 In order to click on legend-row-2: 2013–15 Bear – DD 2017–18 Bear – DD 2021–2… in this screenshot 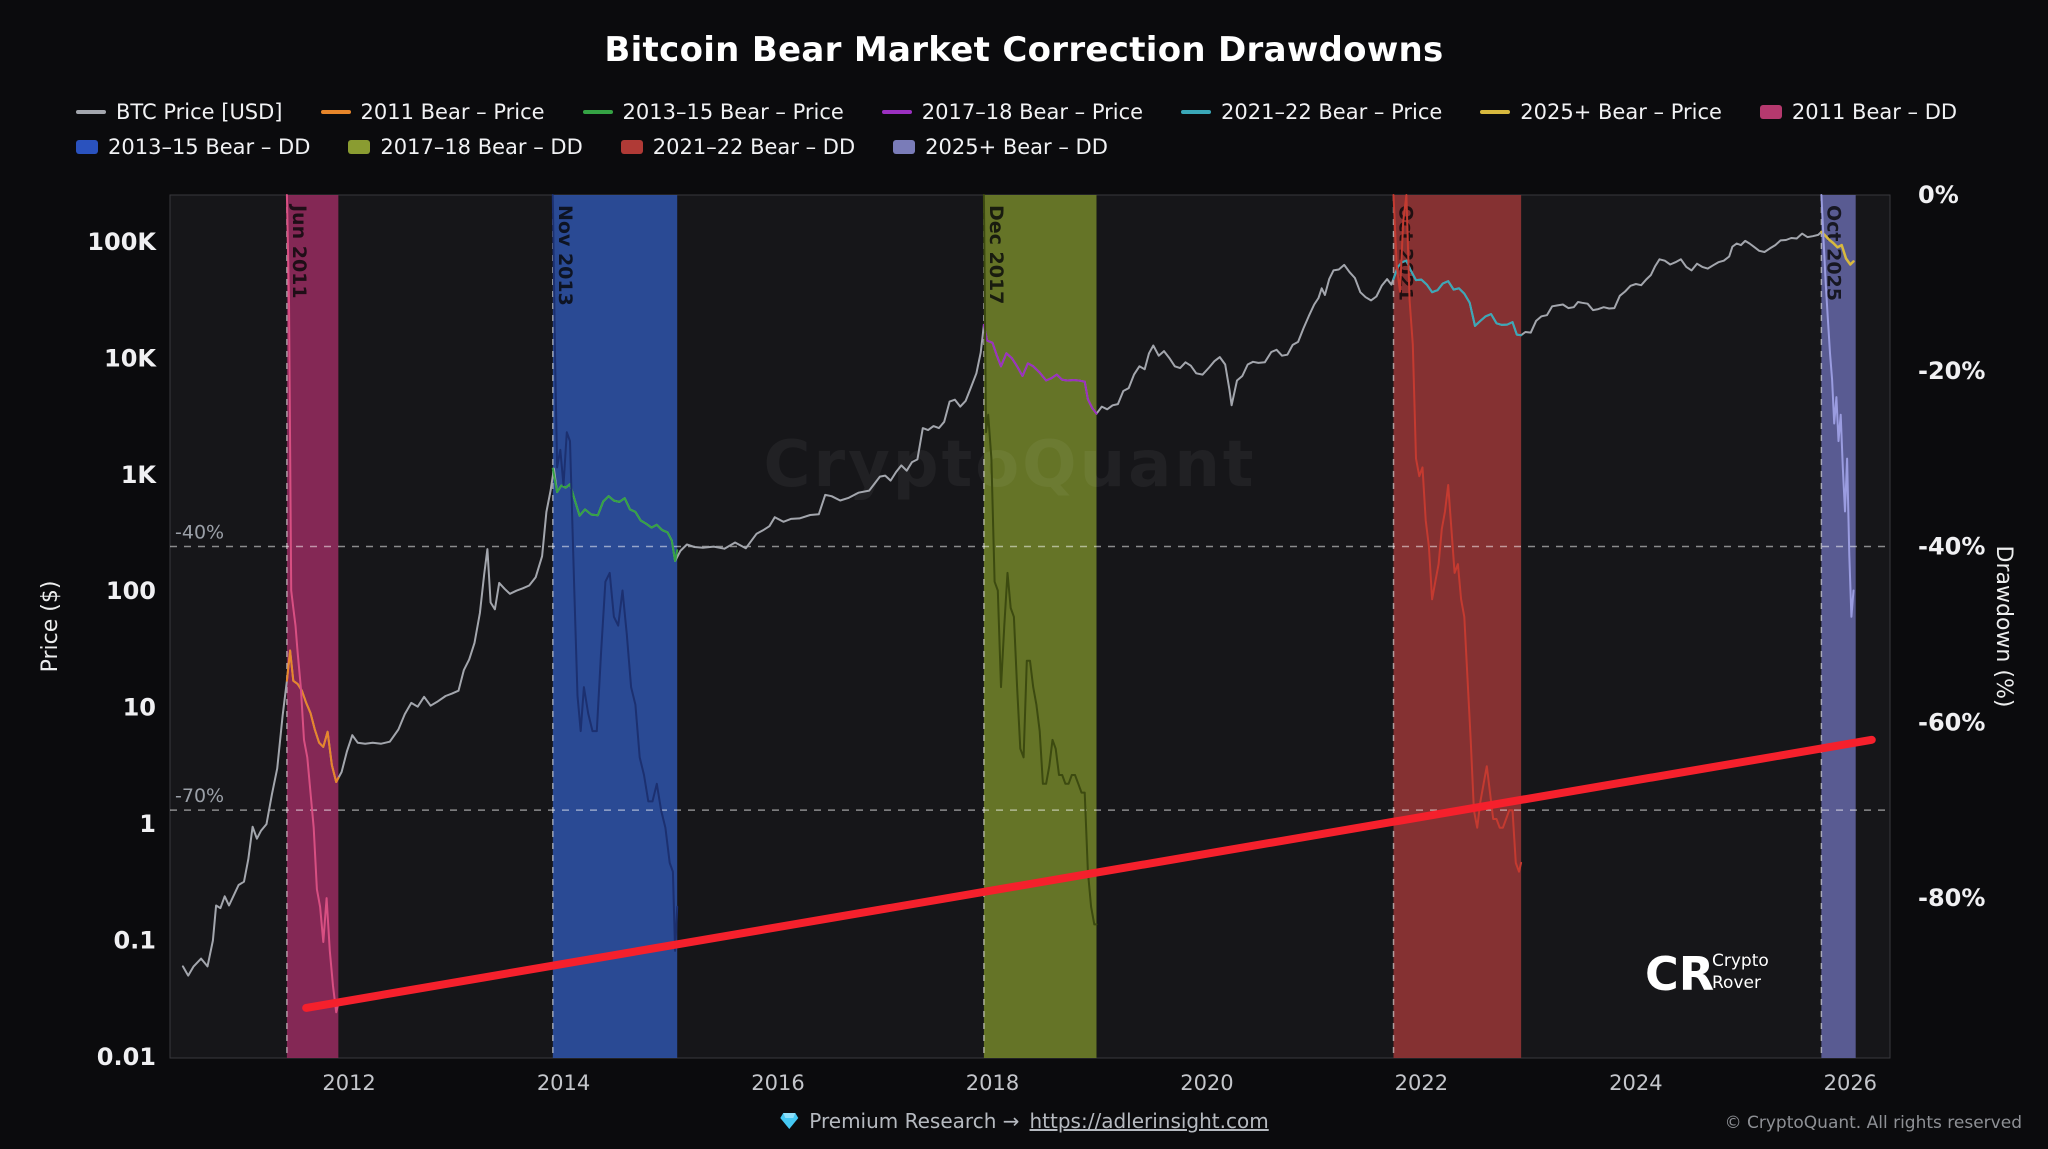, I will do `click(1016, 147)`.